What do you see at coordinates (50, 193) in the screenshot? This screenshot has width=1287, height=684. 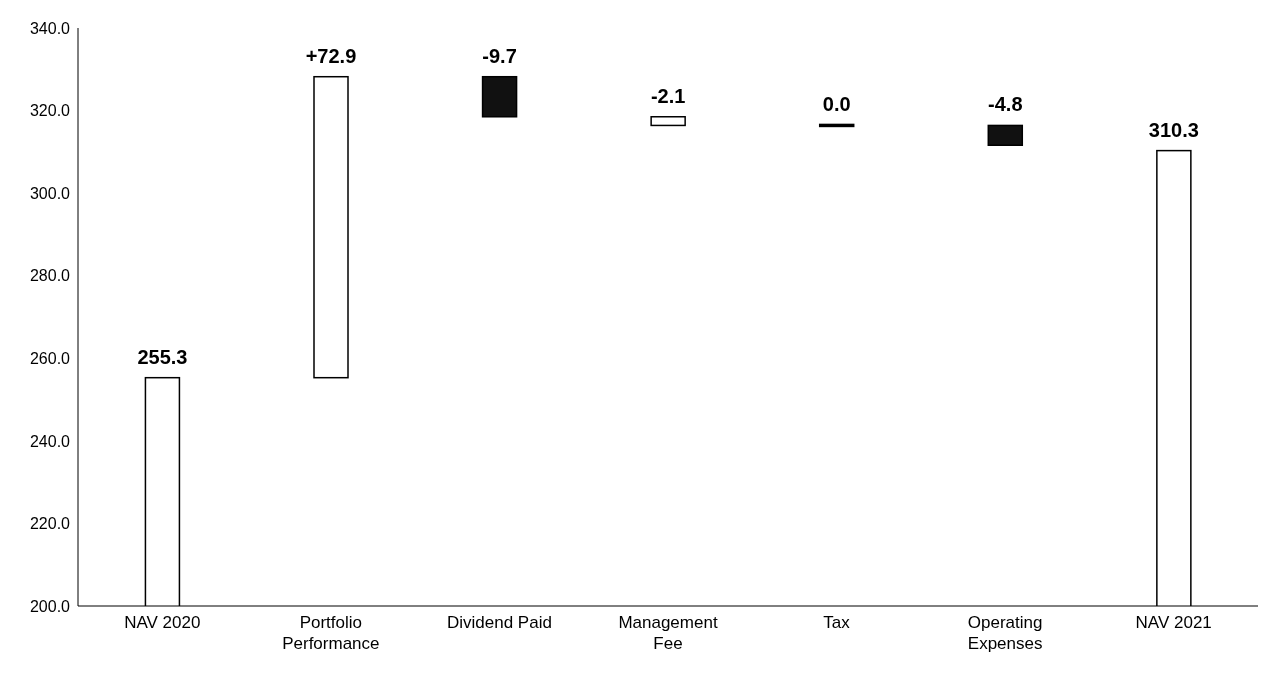 I see `y-tick-label: 300.0` at bounding box center [50, 193].